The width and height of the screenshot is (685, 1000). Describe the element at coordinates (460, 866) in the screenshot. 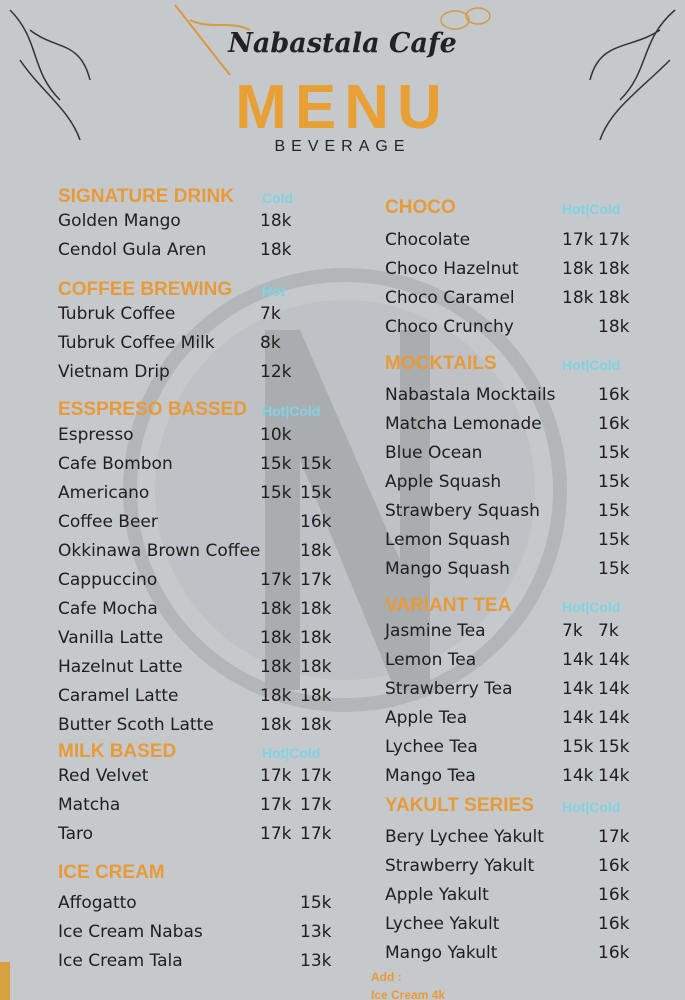

I see `item-name: Strawberry Yakult` at that location.